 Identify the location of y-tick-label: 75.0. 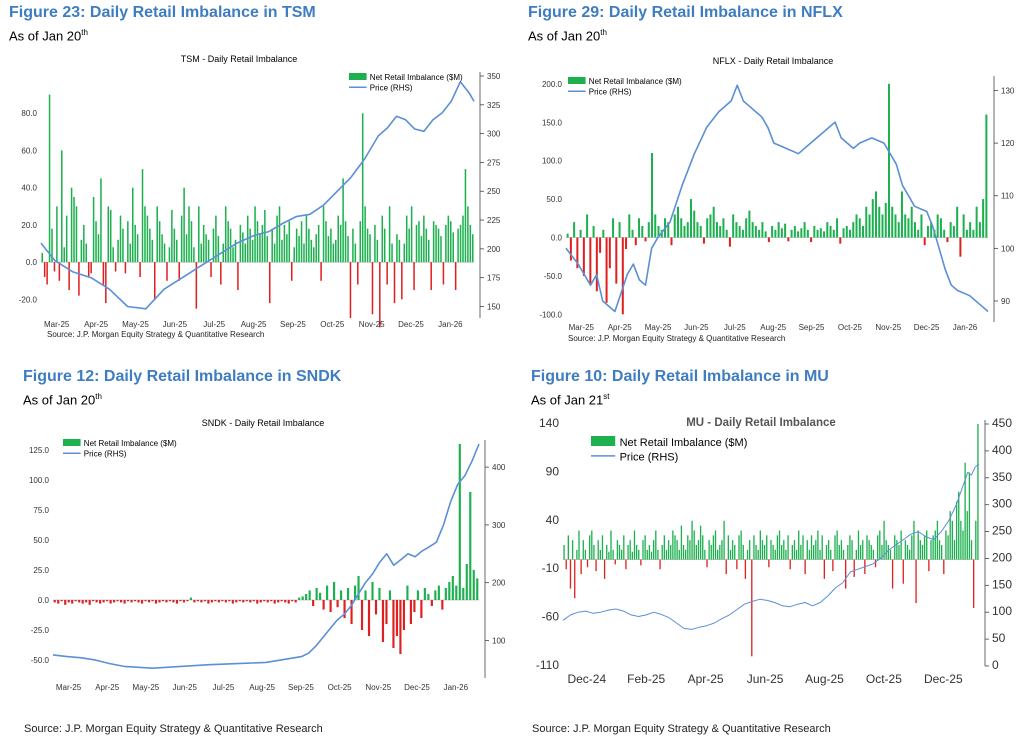
(41, 510).